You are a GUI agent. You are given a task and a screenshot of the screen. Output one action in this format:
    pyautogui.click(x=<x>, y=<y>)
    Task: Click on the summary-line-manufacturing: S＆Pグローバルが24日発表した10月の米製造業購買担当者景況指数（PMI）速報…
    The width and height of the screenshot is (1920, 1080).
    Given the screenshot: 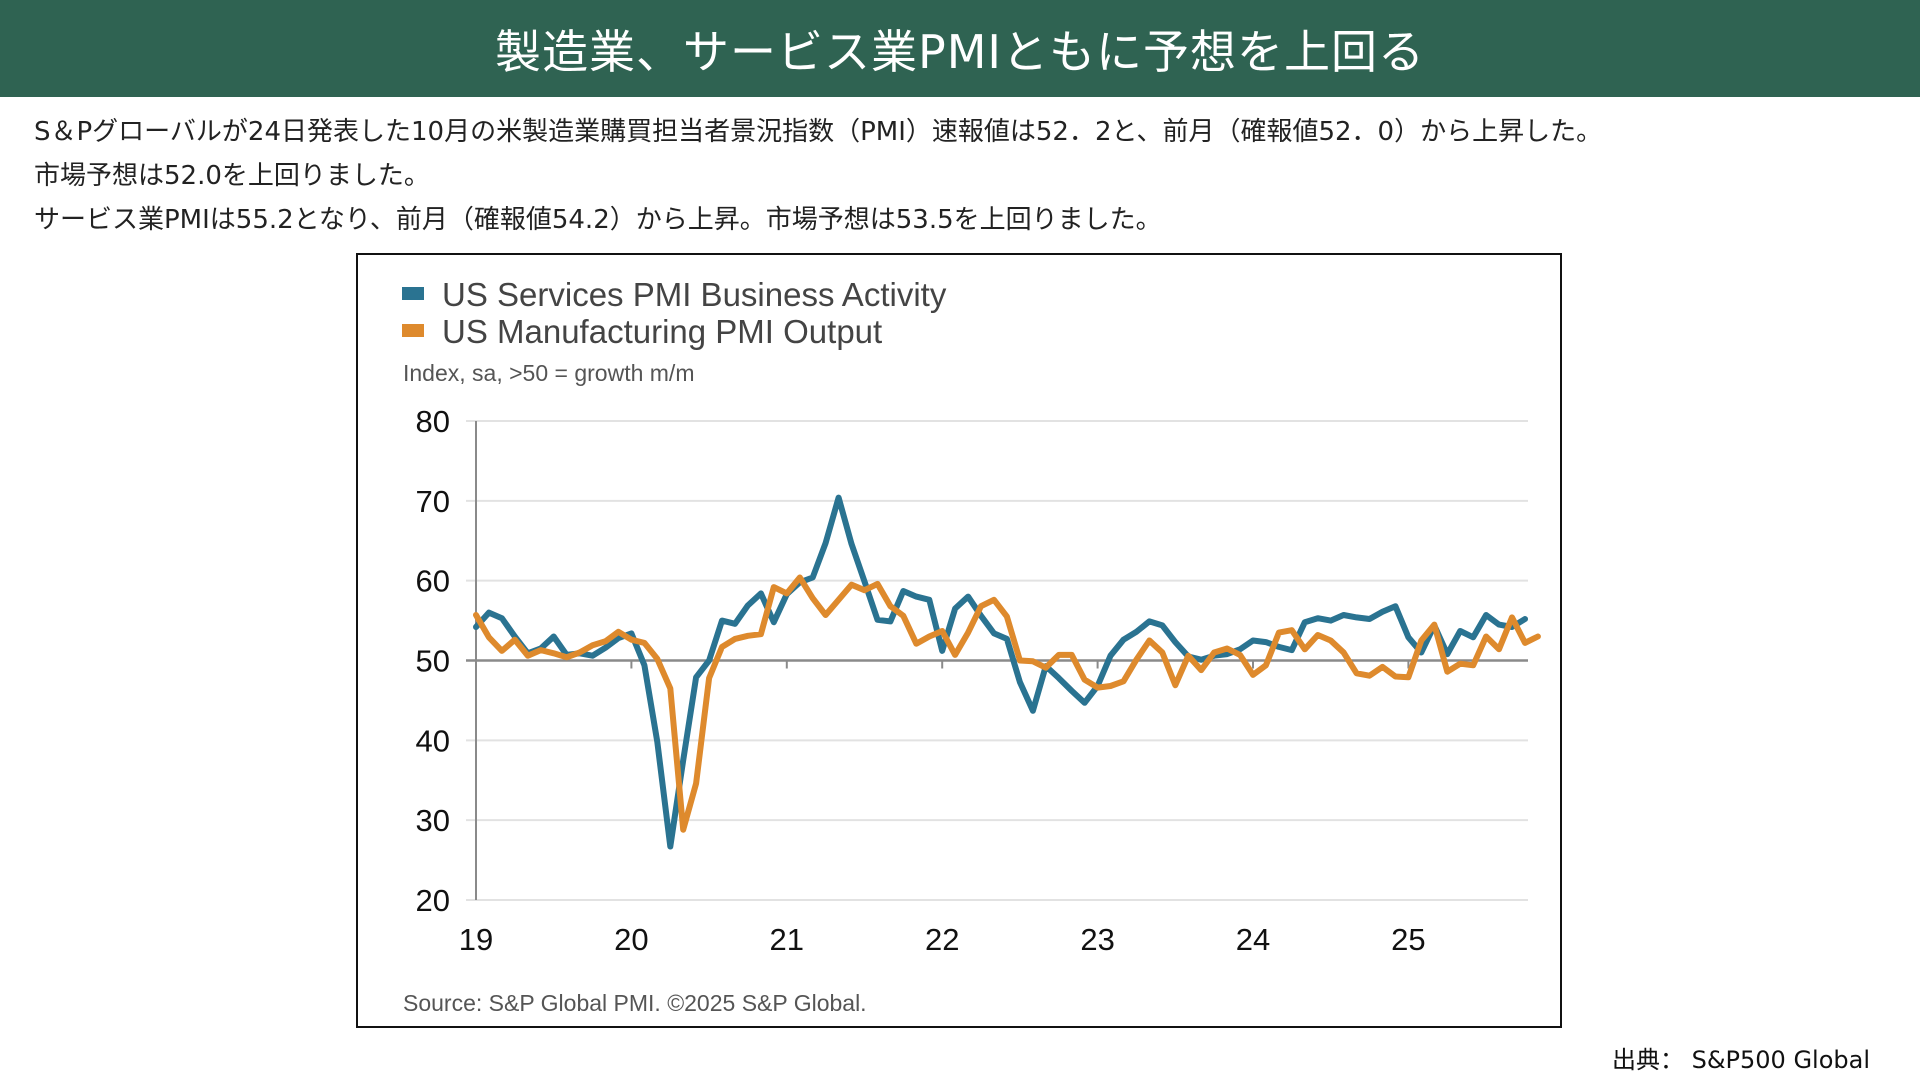 What is the action you would take?
    pyautogui.click(x=818, y=132)
    